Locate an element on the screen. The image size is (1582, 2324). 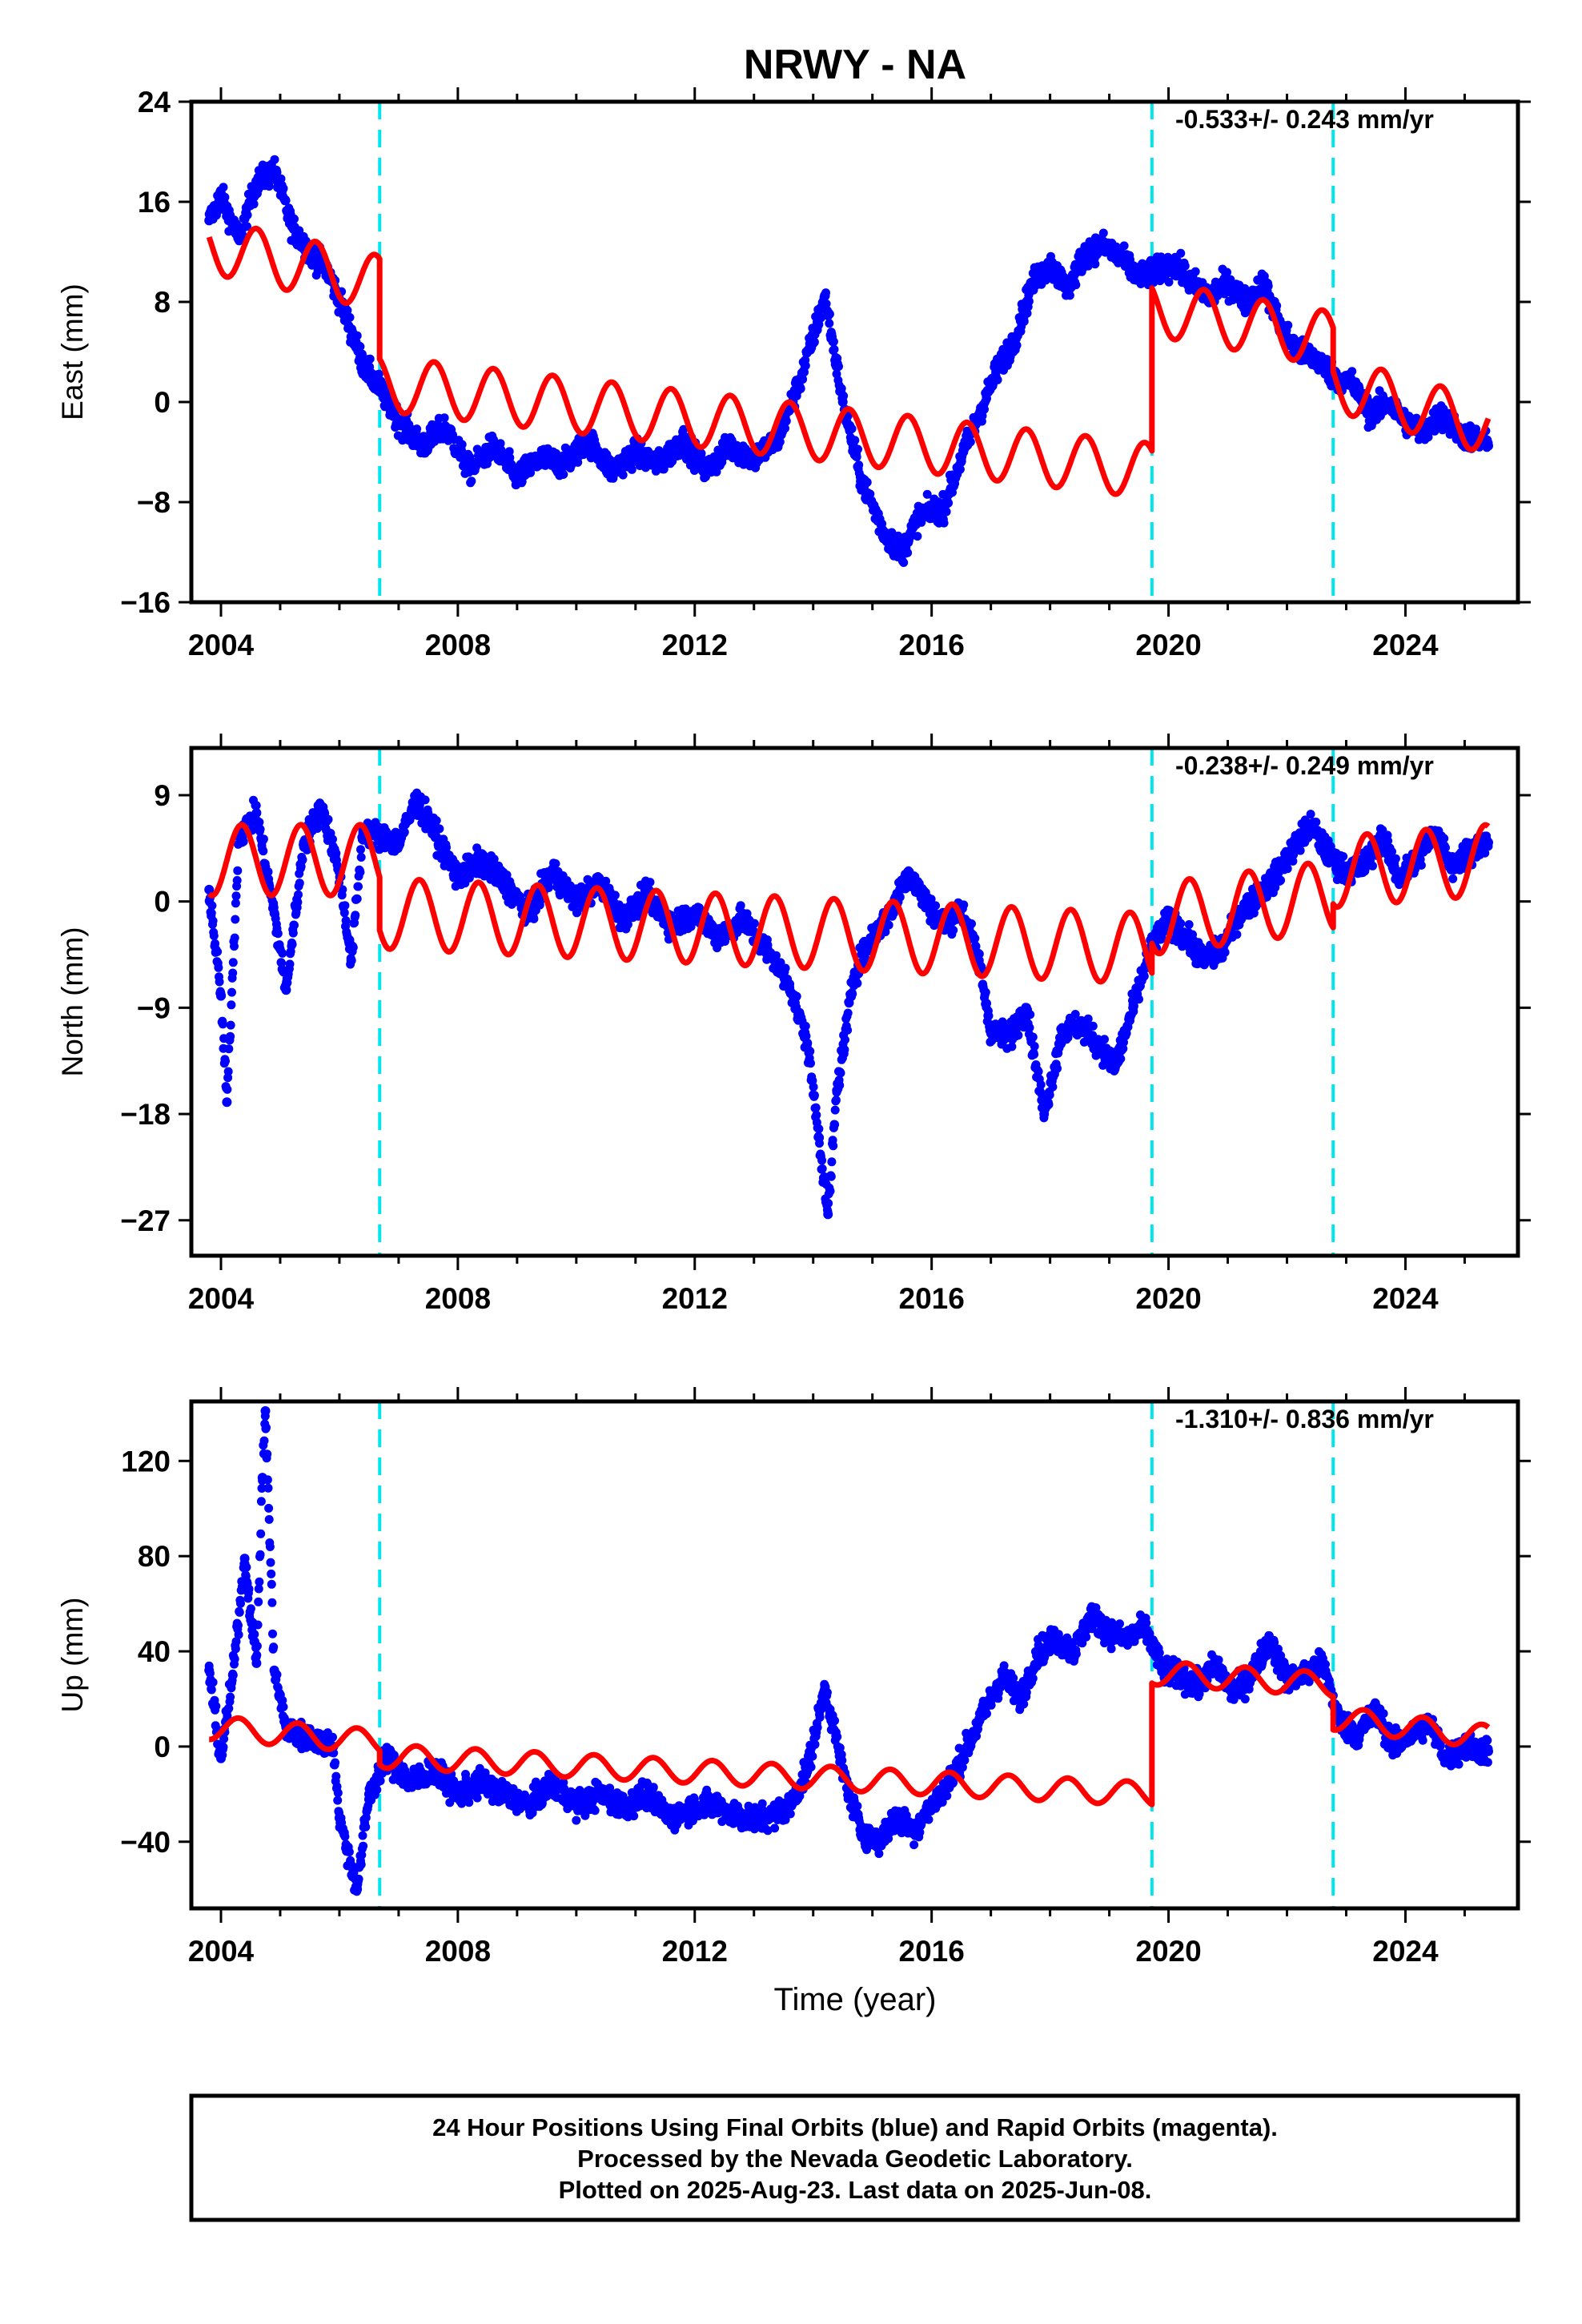
y-tick-label: −8 is located at coordinates (154, 503).